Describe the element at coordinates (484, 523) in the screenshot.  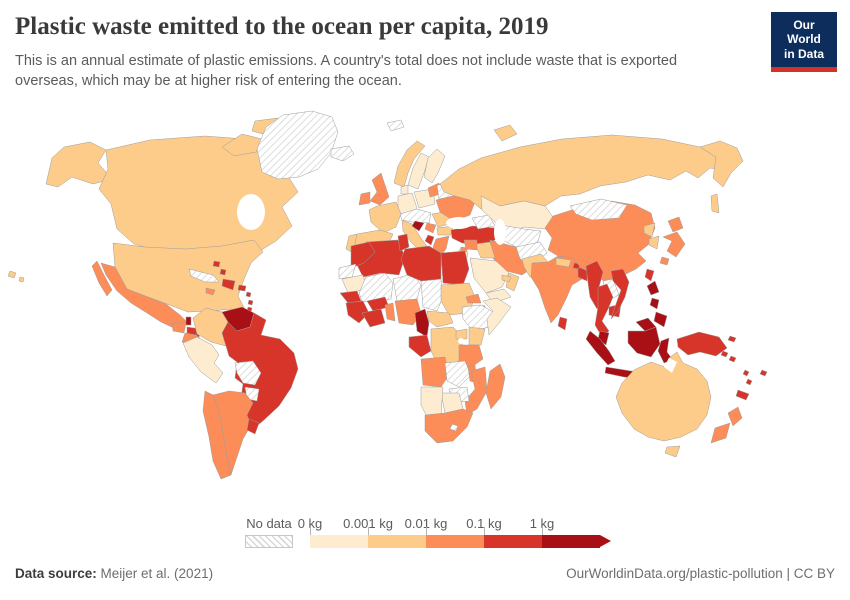
I see `legend-tick-label-3: 0.1 kg` at that location.